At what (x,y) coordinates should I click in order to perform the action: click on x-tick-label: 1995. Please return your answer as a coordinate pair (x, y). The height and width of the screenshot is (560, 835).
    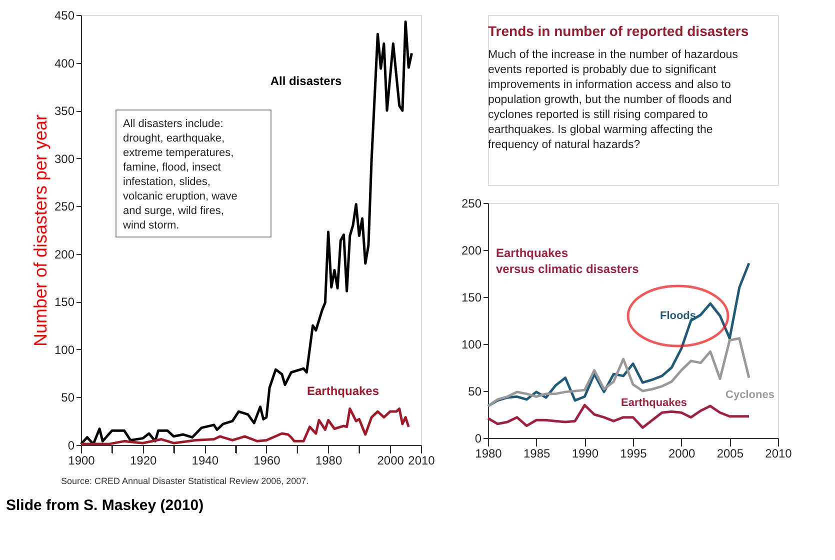
    Looking at the image, I should click on (634, 453).